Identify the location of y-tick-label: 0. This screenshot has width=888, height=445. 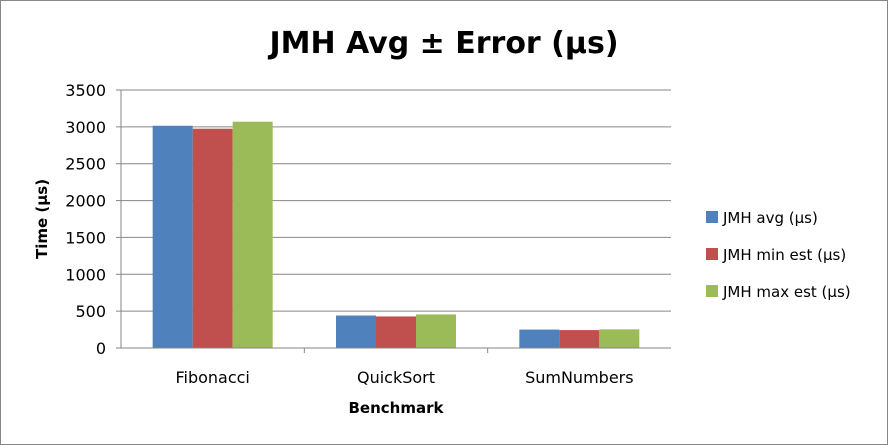
(101, 348).